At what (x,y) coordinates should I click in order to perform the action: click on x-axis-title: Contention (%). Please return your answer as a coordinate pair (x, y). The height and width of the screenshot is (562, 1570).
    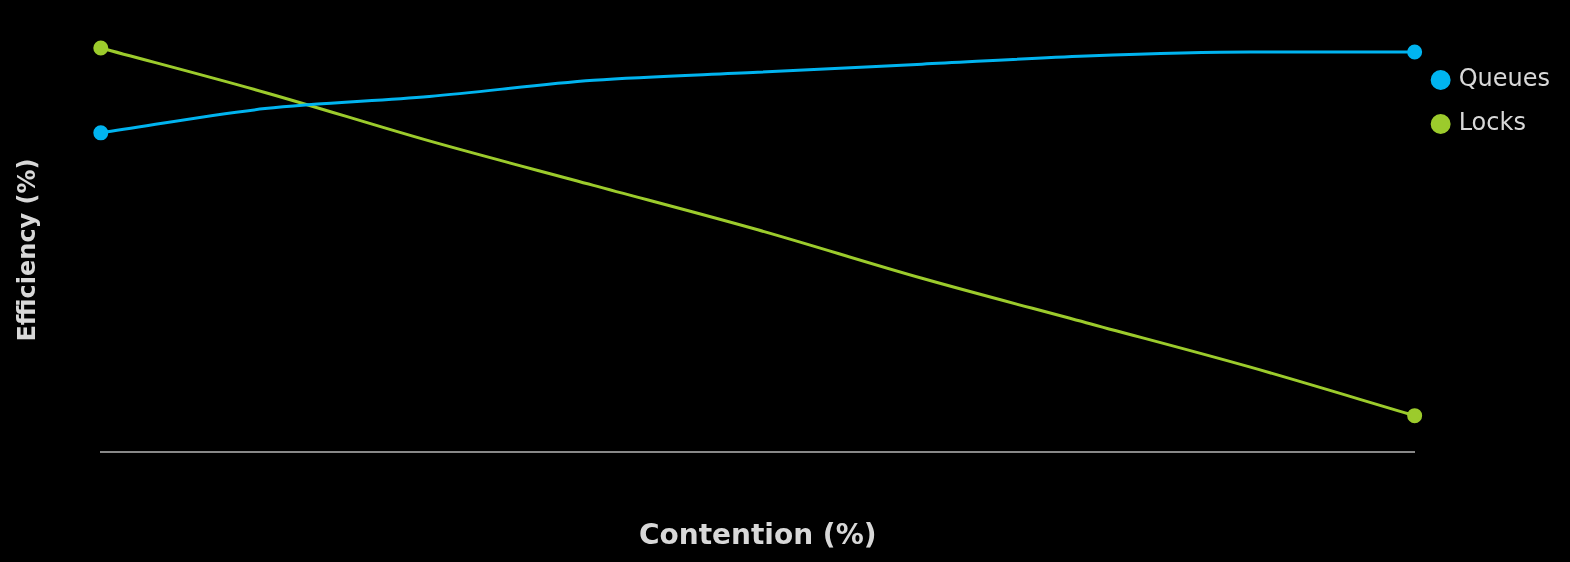
    Looking at the image, I should click on (757, 535).